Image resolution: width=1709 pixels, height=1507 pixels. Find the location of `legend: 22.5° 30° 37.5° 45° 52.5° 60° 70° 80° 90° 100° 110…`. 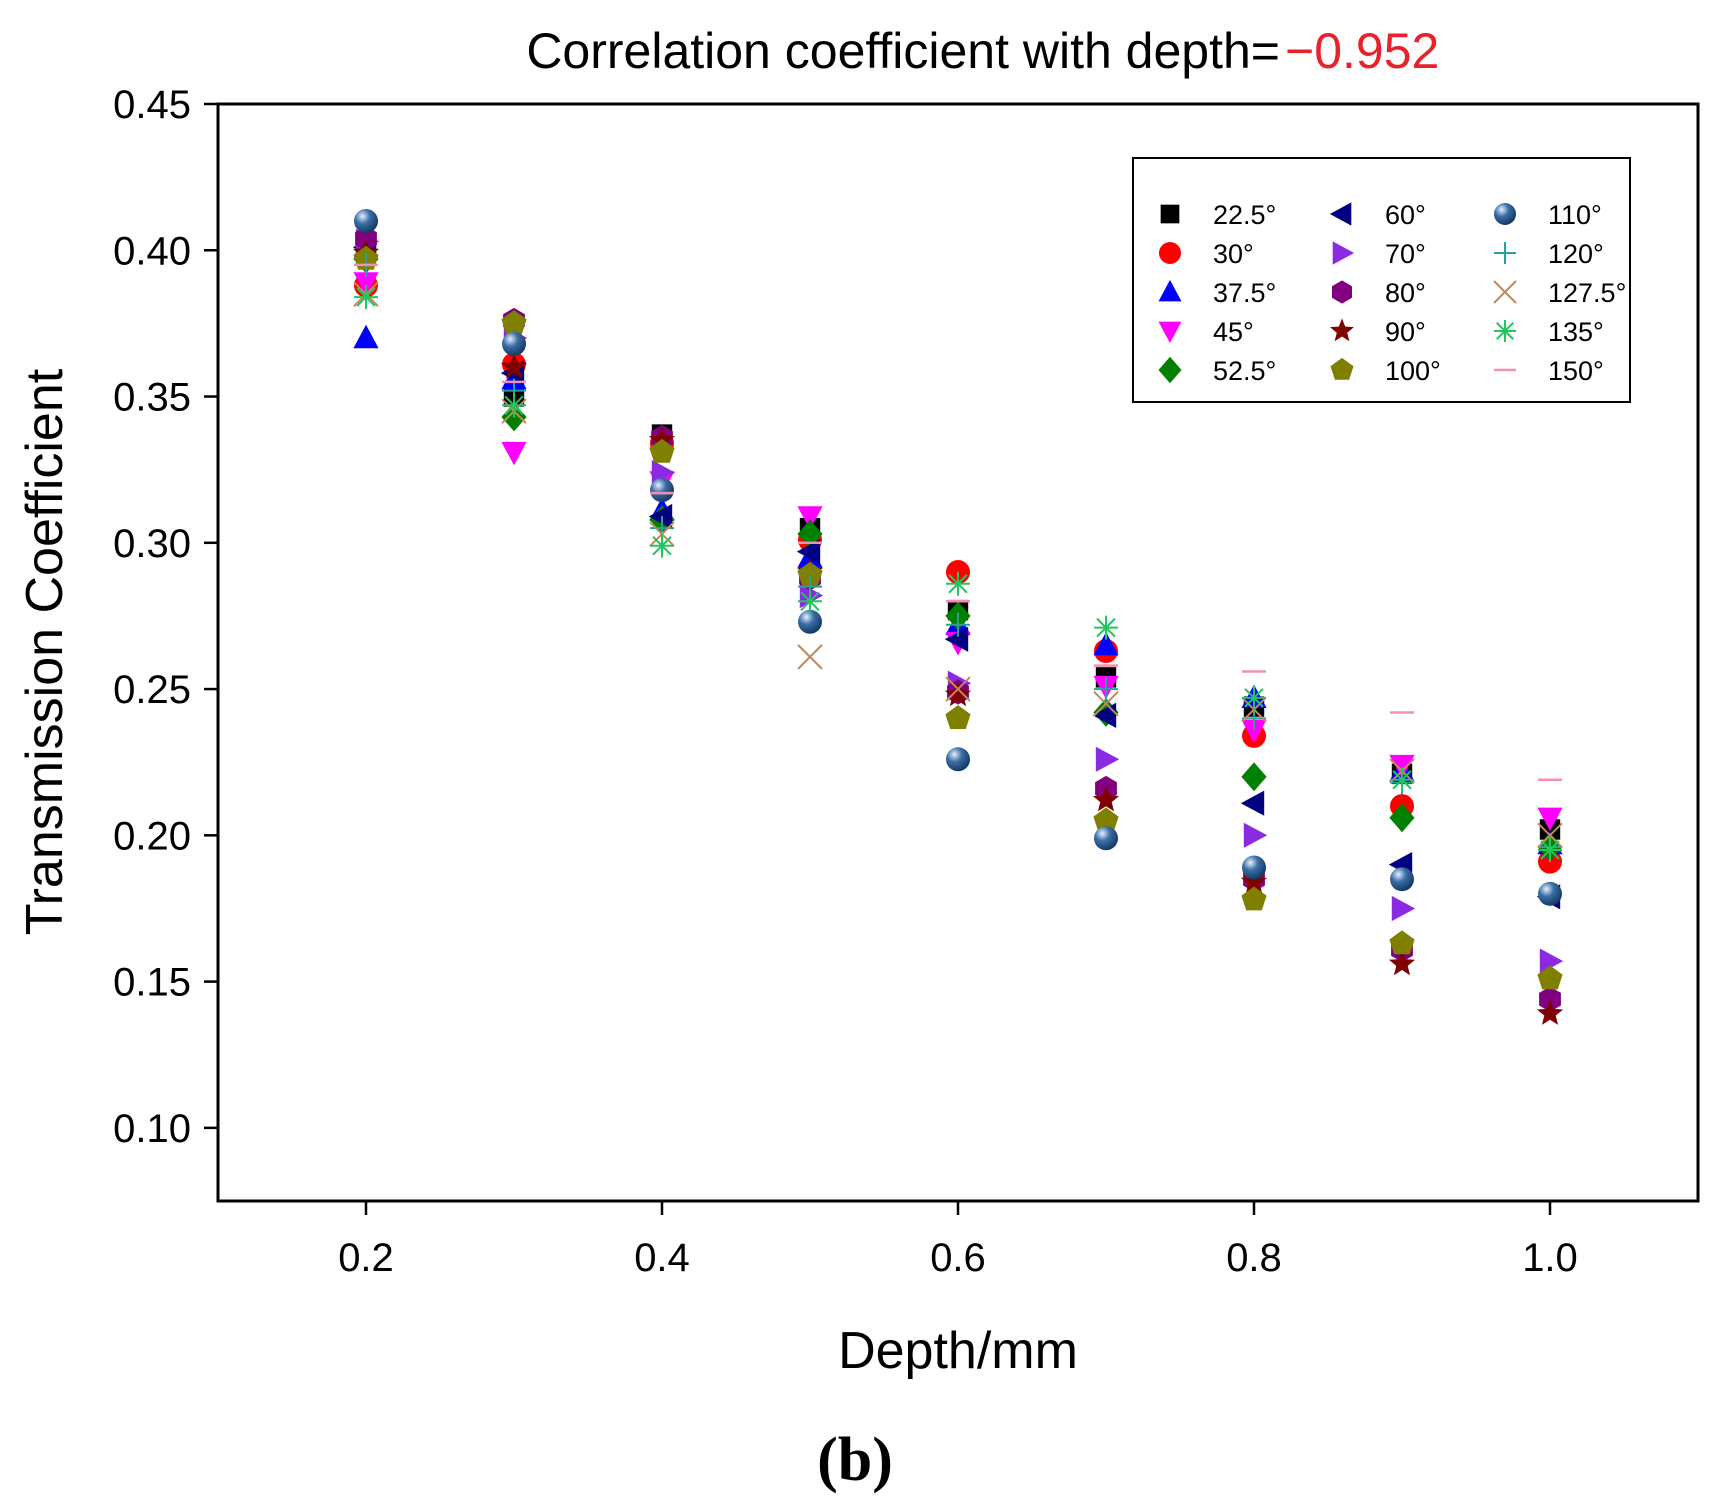

legend: 22.5° 30° 37.5° 45° 52.5° 60° 70° 80° 90° 100° 110… is located at coordinates (1381, 280).